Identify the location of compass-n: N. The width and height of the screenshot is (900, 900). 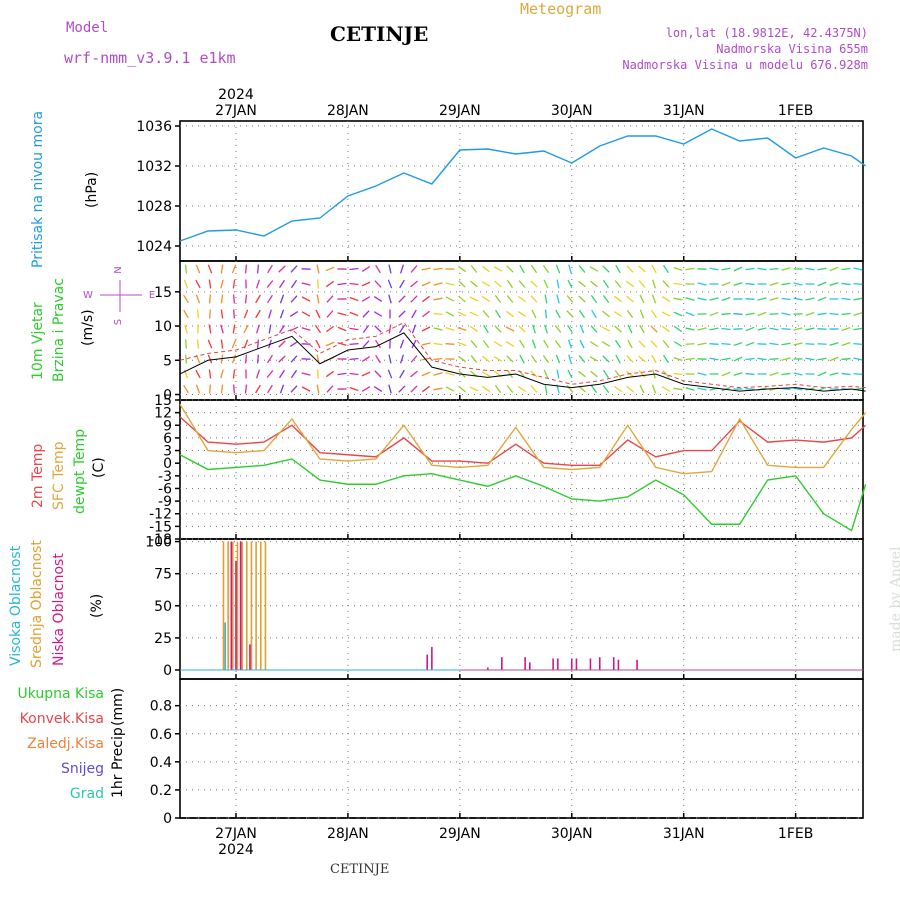
(118, 269).